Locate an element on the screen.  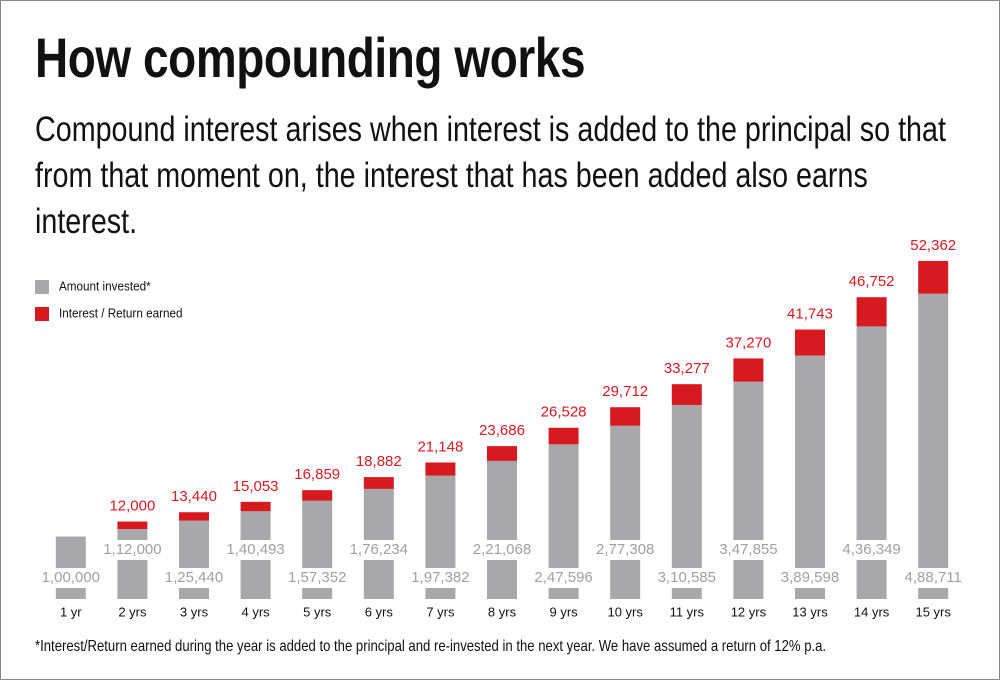
x-tick-label: 1 yr is located at coordinates (71, 611).